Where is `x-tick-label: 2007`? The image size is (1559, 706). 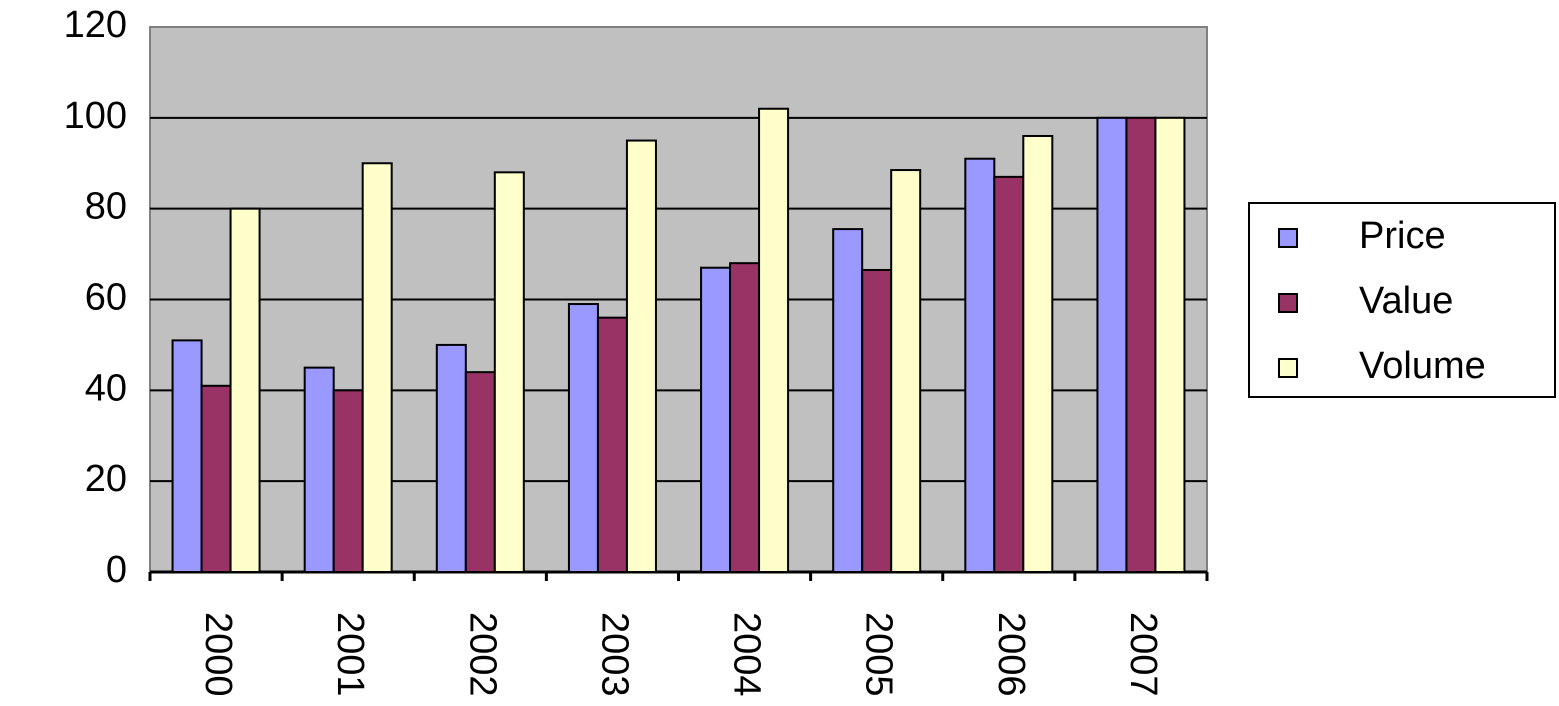
x-tick-label: 2007 is located at coordinates (1143, 654).